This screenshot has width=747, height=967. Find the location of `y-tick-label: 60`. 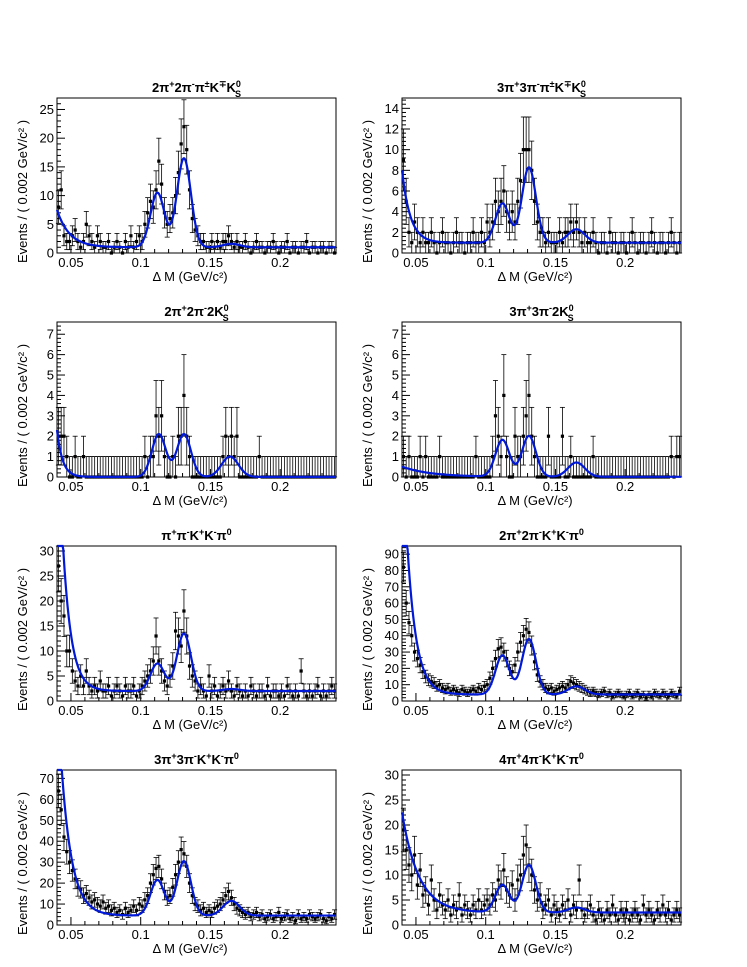

y-tick-label: 60 is located at coordinates (47, 799).